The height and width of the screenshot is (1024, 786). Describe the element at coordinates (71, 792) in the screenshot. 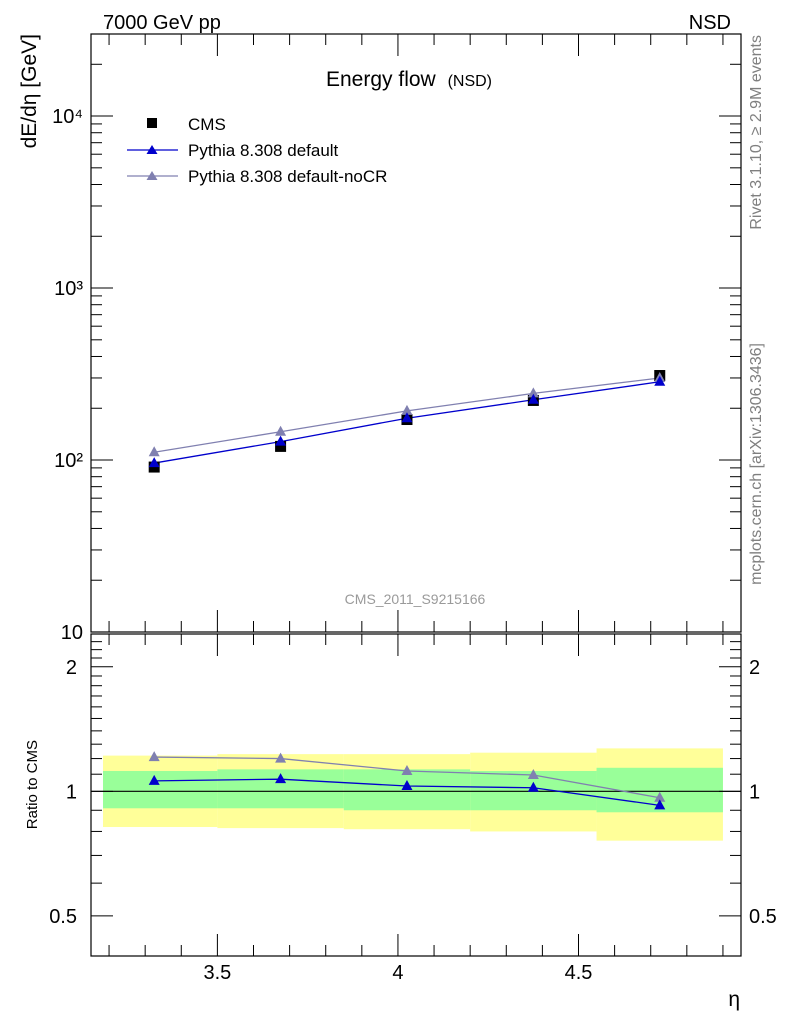

I see `ratio-y-tick-label: 1` at that location.